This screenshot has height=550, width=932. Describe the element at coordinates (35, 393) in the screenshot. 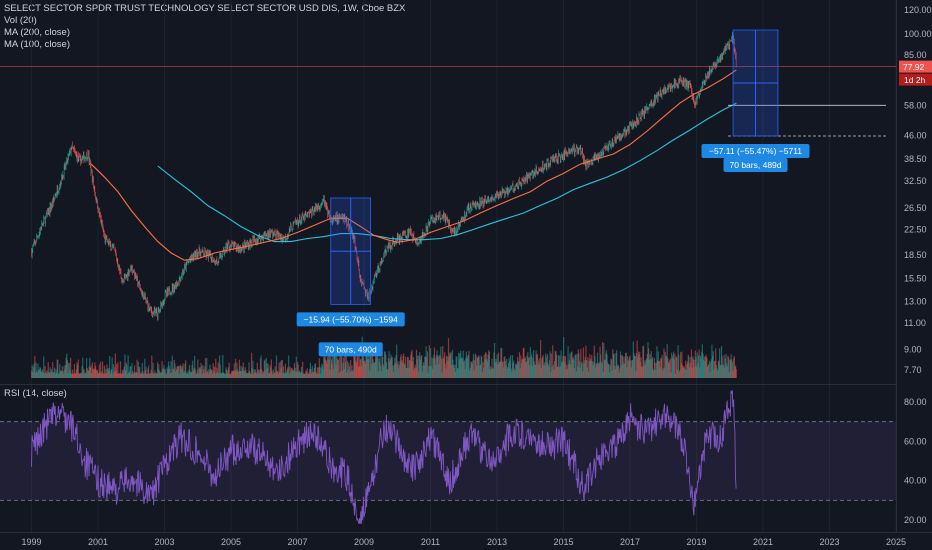

I see `rsi-indicator-label: RSI (14, close)` at that location.